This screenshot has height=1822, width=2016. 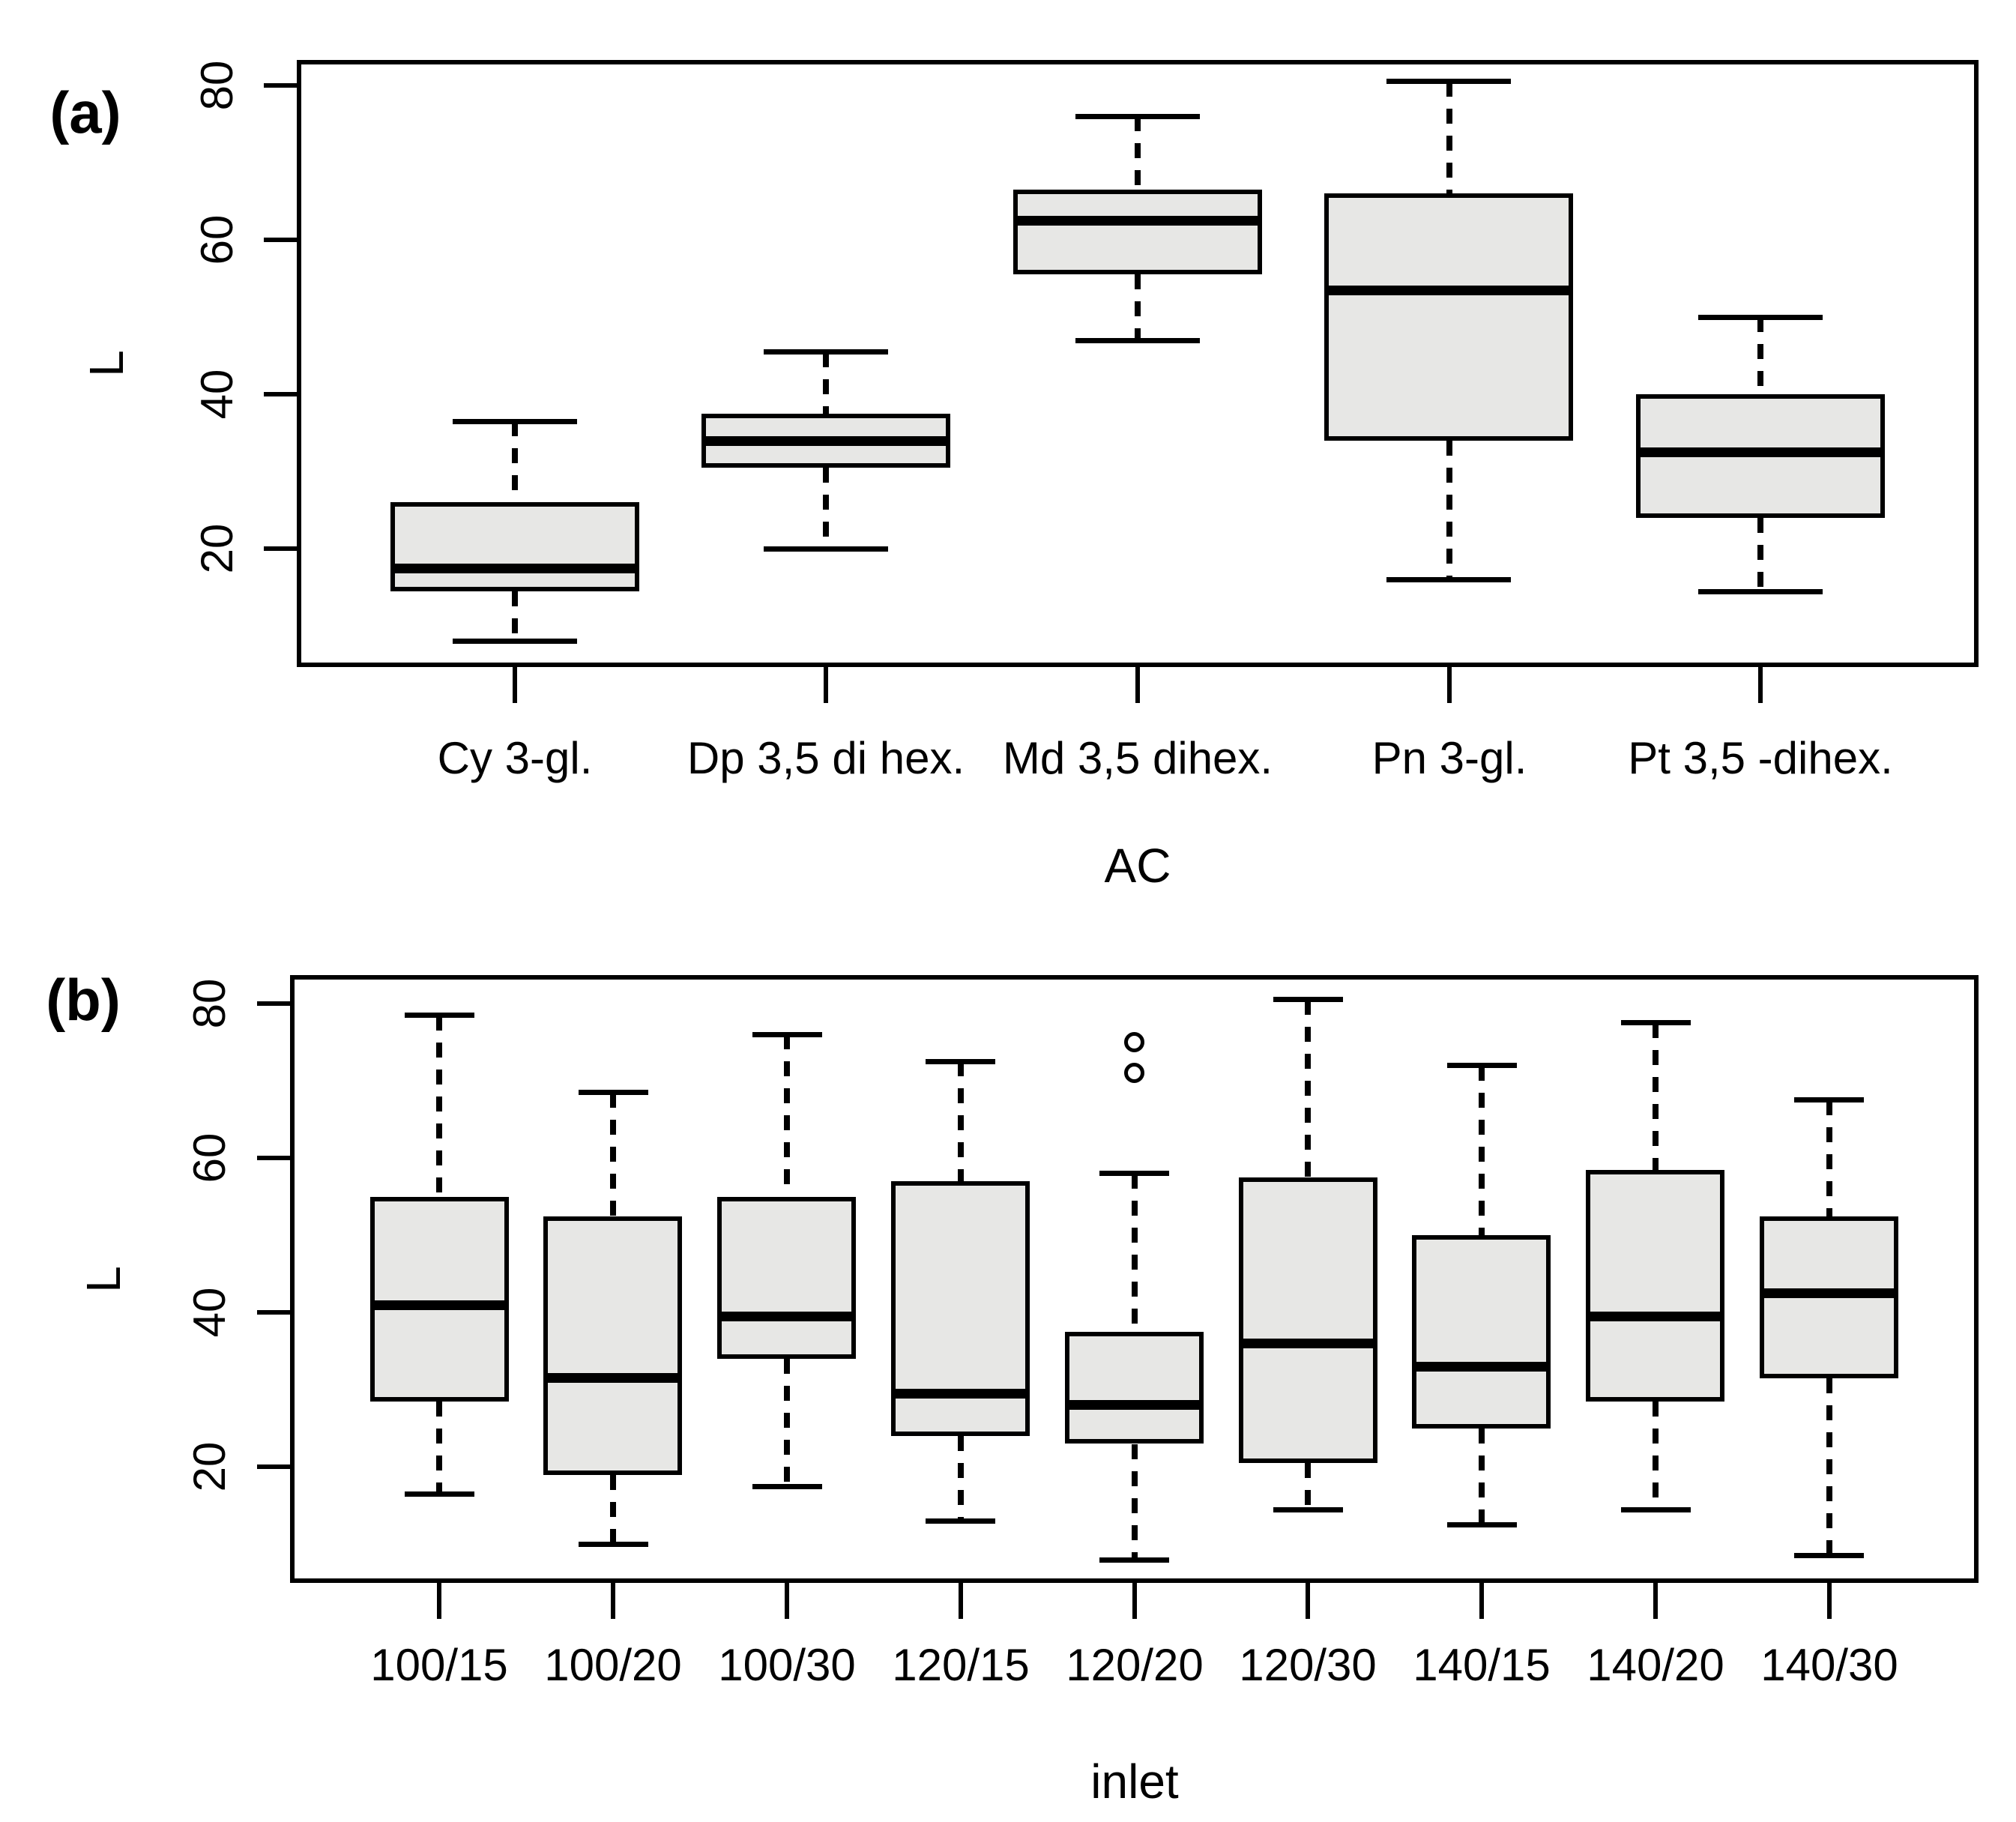 I want to click on median-pn-3-gl, so click(x=1448, y=290).